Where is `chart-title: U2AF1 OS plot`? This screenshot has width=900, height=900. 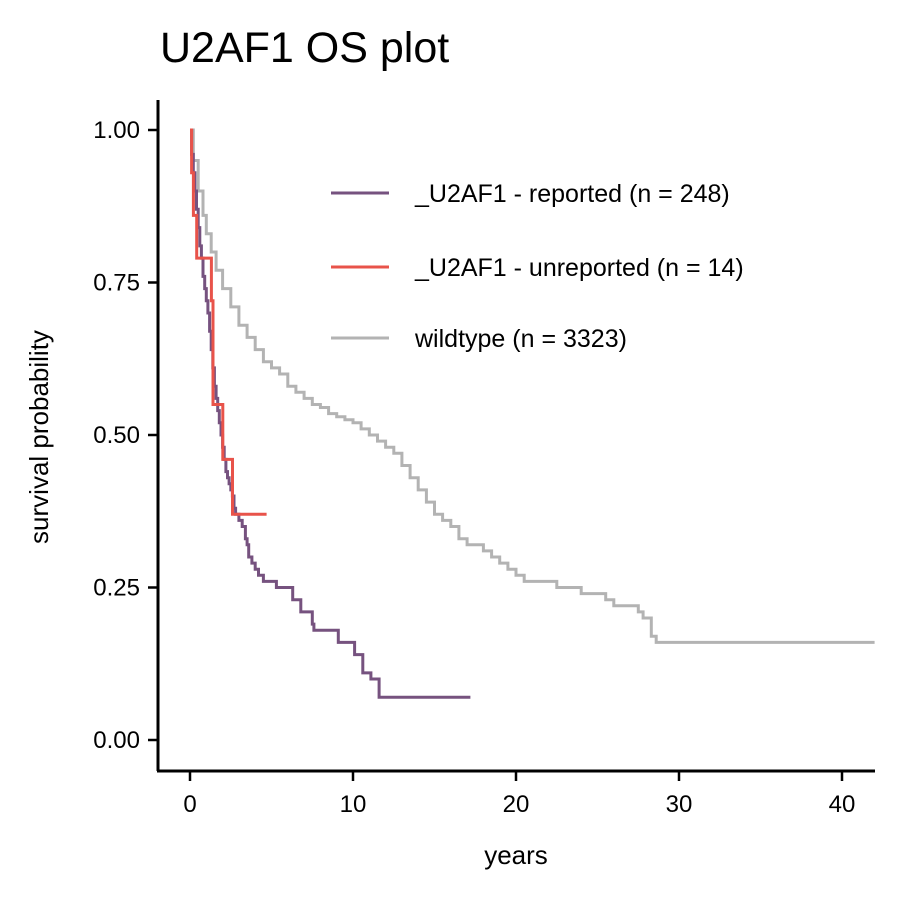
chart-title: U2AF1 OS plot is located at coordinates (304, 48).